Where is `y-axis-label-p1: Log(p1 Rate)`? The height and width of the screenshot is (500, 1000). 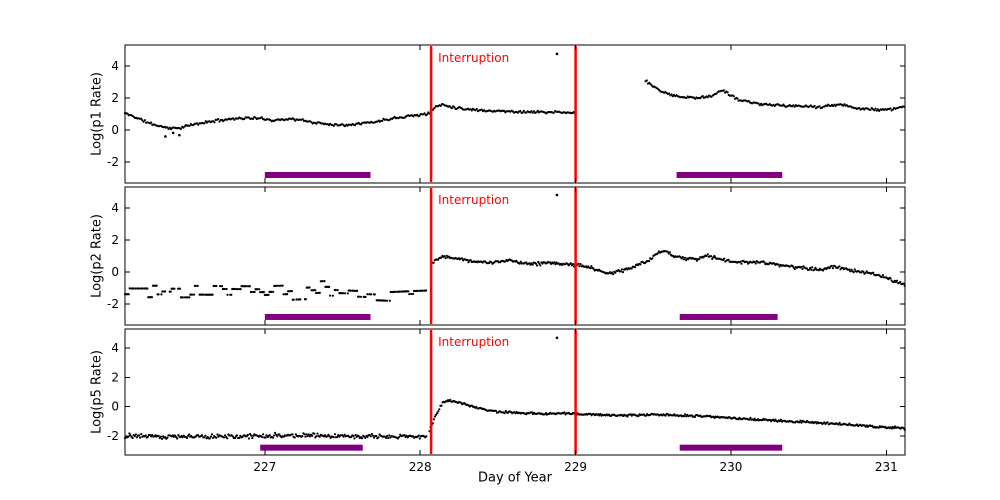
y-axis-label-p1: Log(p1 Rate) is located at coordinates (97, 114).